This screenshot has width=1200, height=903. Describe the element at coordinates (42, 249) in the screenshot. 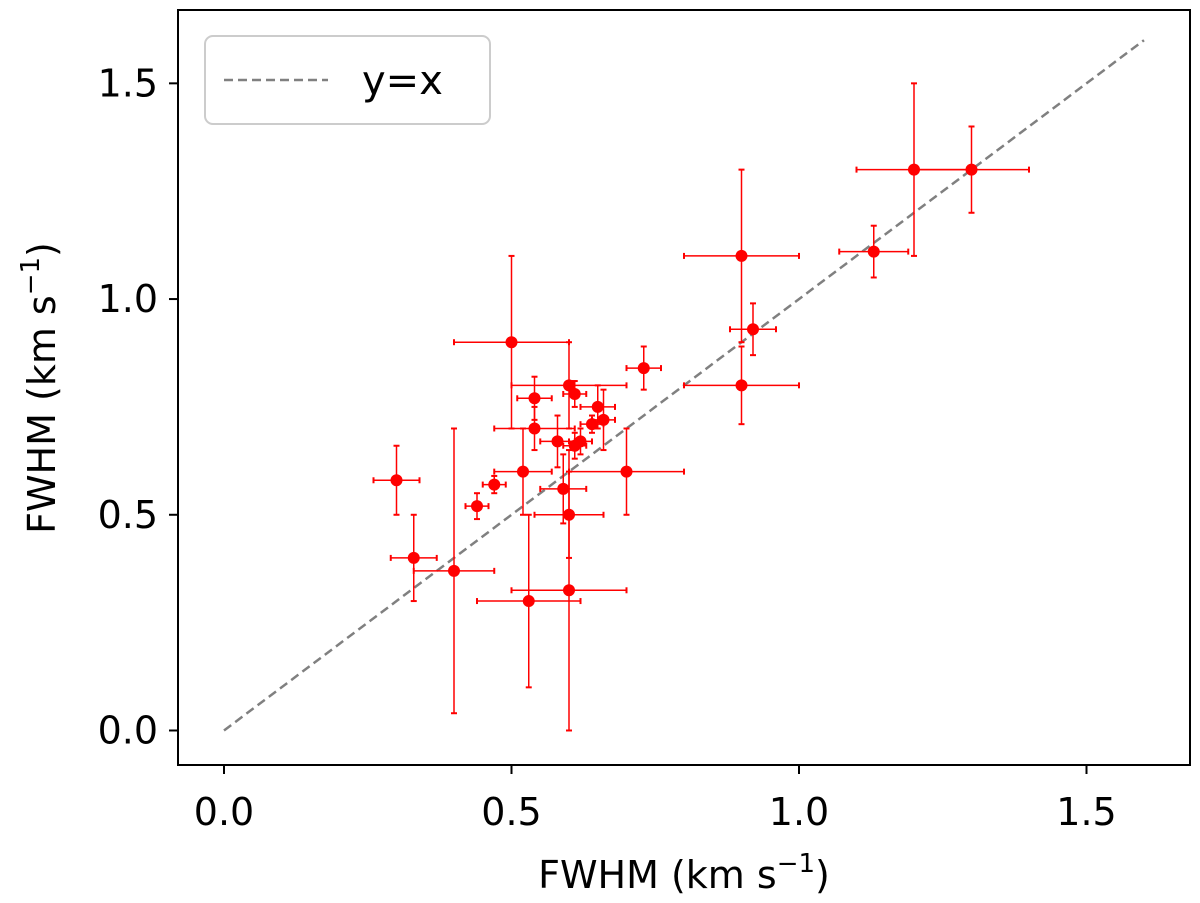

I see `y-axis-label-end: )` at that location.